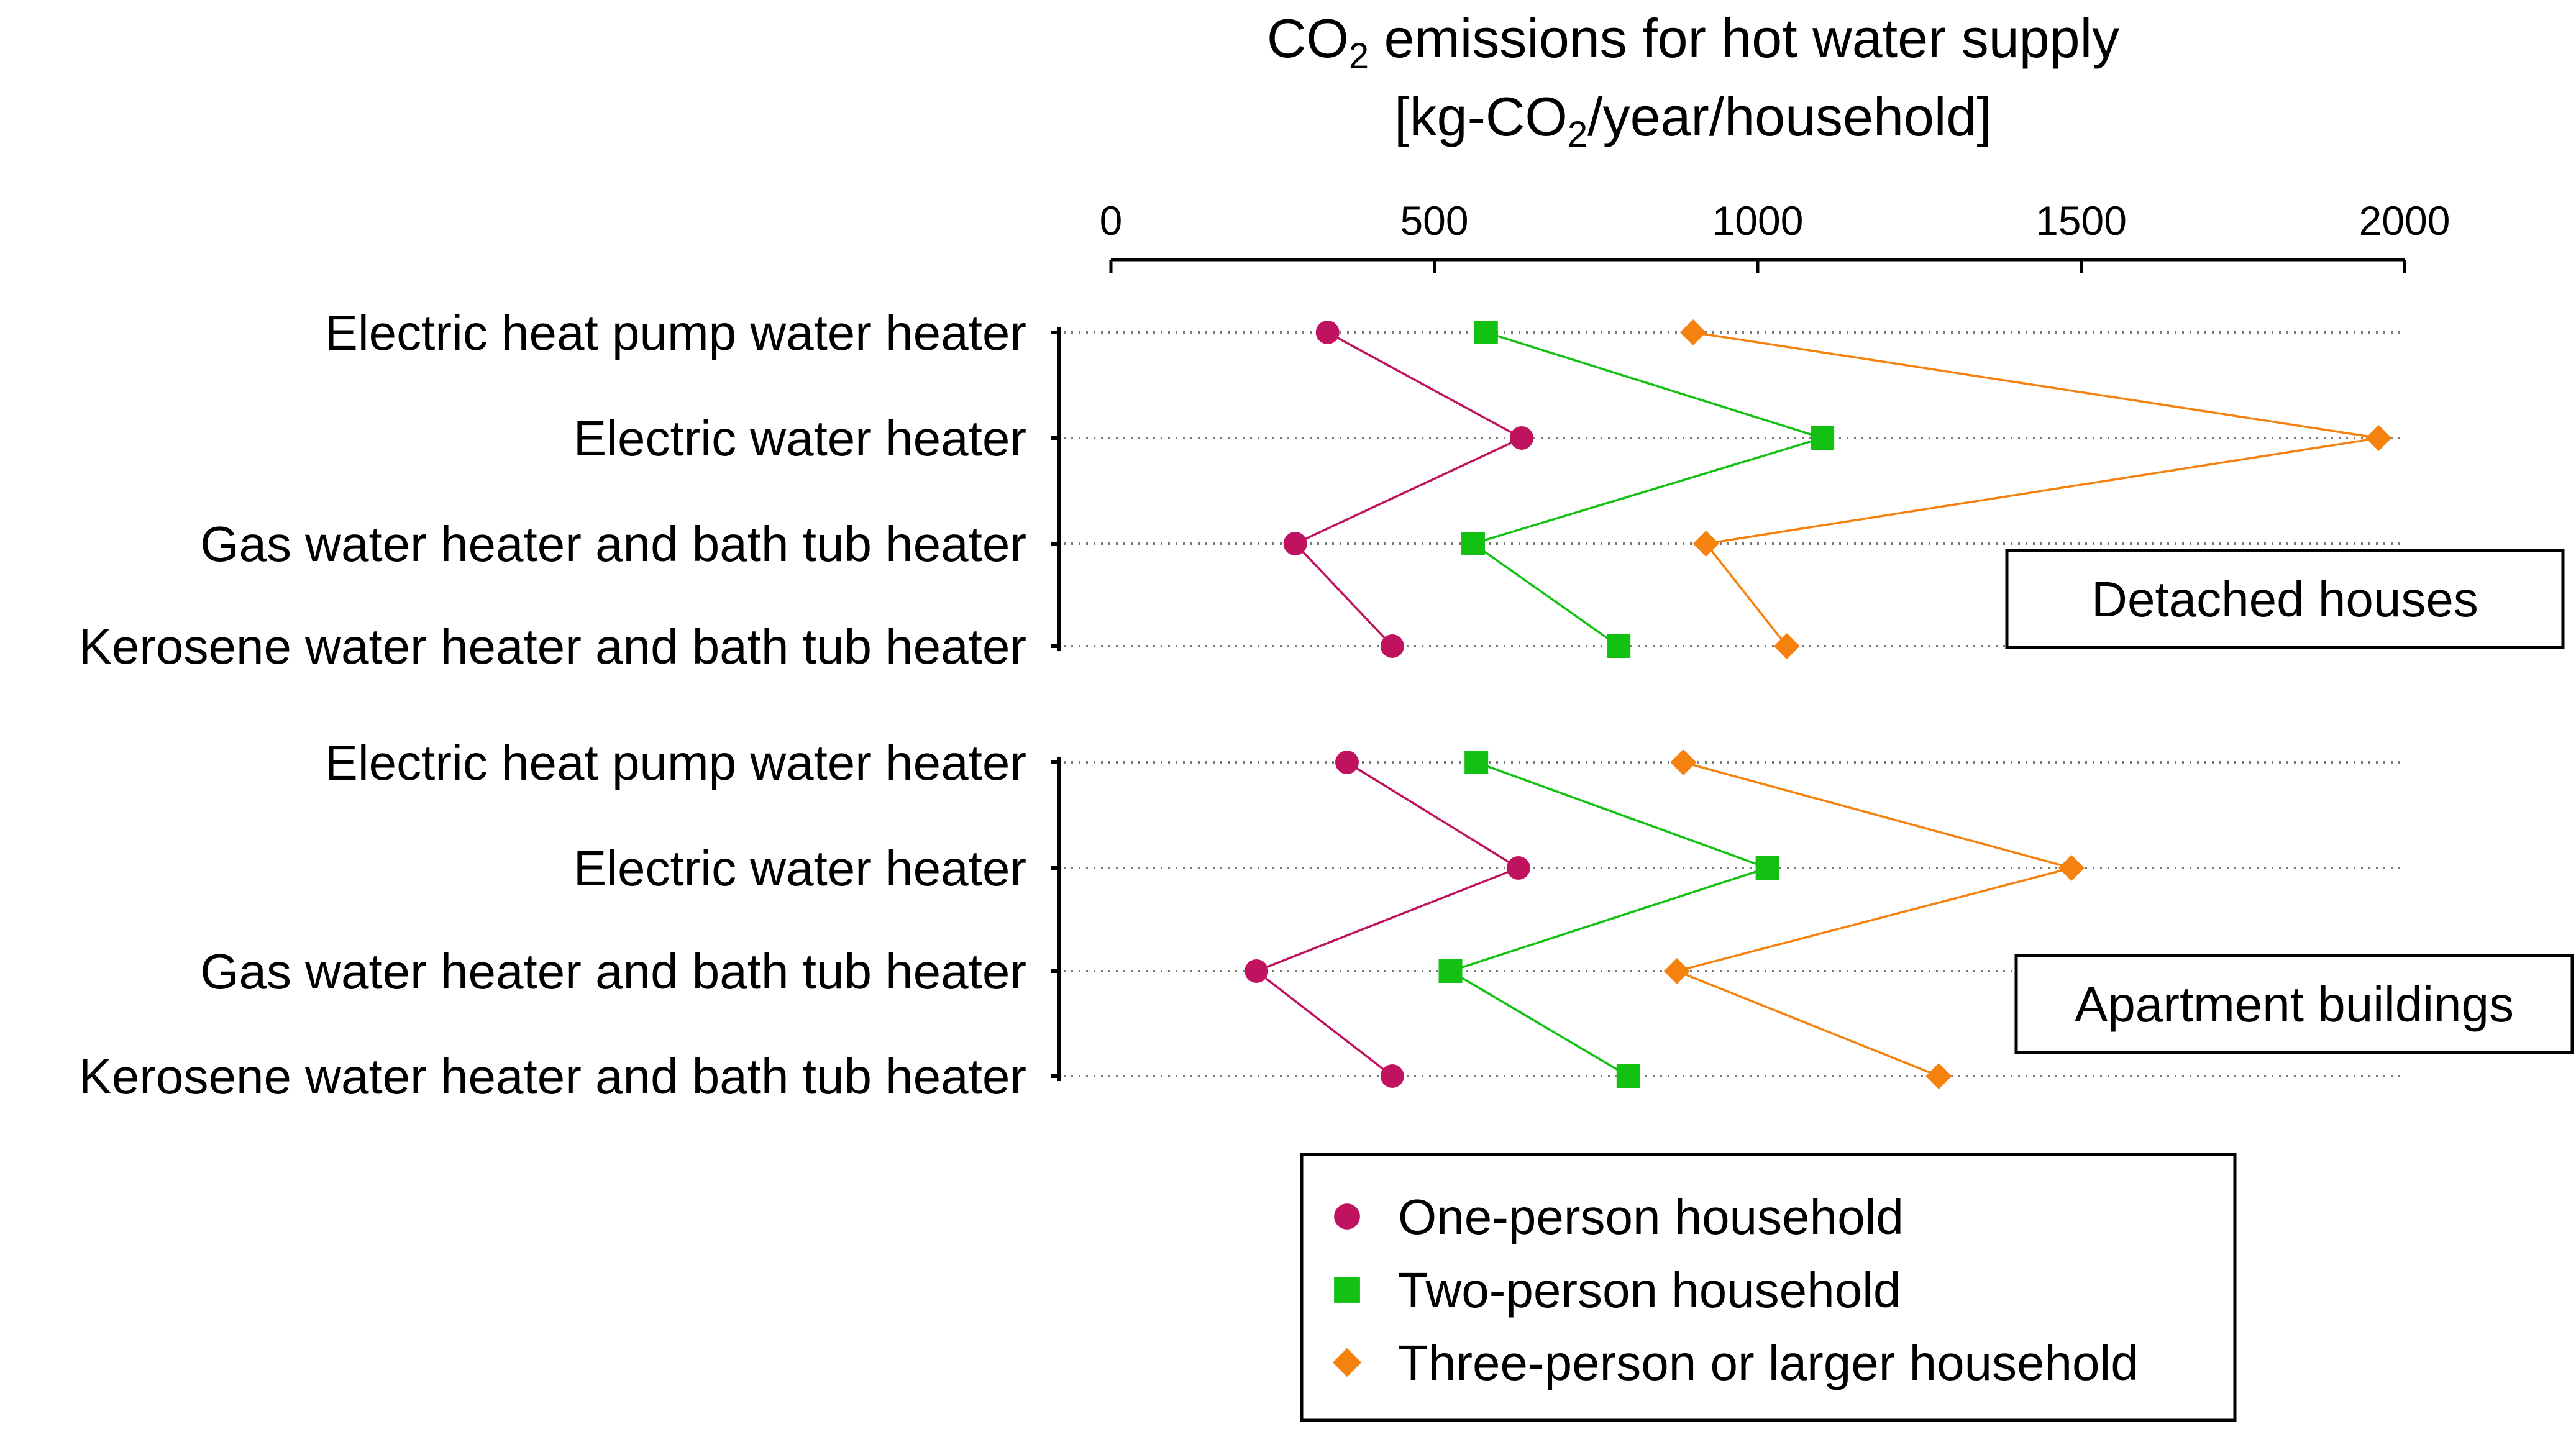  What do you see at coordinates (1693, 41) in the screenshot?
I see `chart-title-line1: CO2 emissions for hot water supply` at bounding box center [1693, 41].